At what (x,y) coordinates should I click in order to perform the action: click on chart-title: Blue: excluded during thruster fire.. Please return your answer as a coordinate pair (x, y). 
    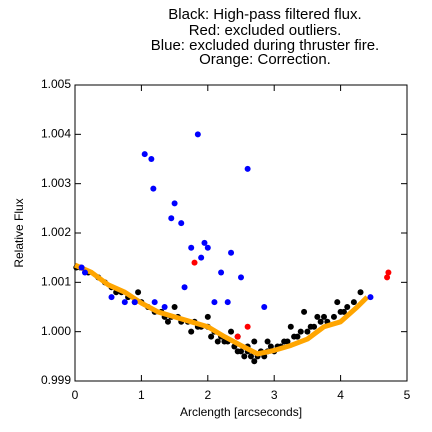
    Looking at the image, I should click on (265, 45).